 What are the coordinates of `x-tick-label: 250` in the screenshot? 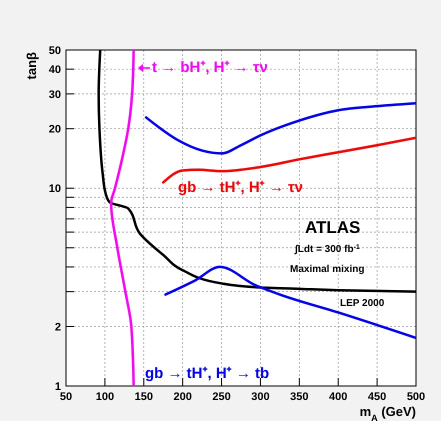 It's located at (221, 397).